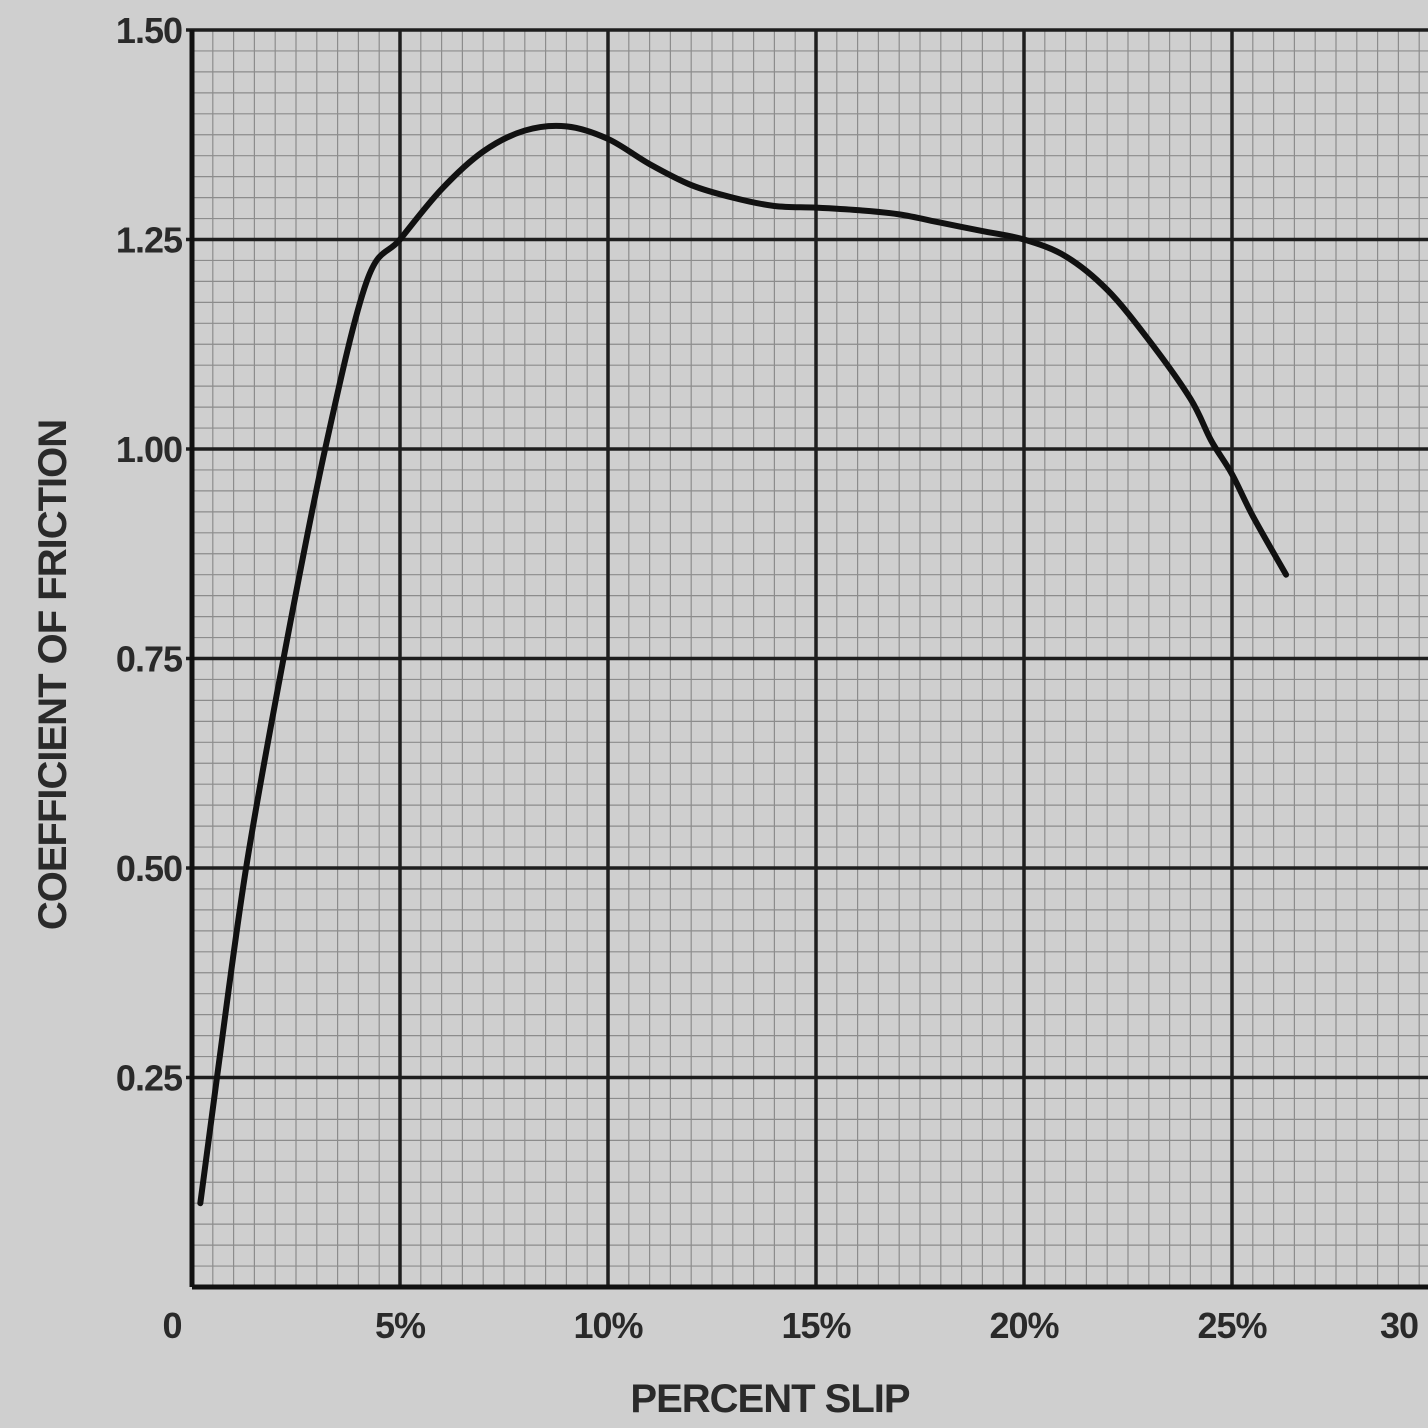 This screenshot has width=1428, height=1428. Describe the element at coordinates (400, 1325) in the screenshot. I see `x-tick-label: 5%` at that location.